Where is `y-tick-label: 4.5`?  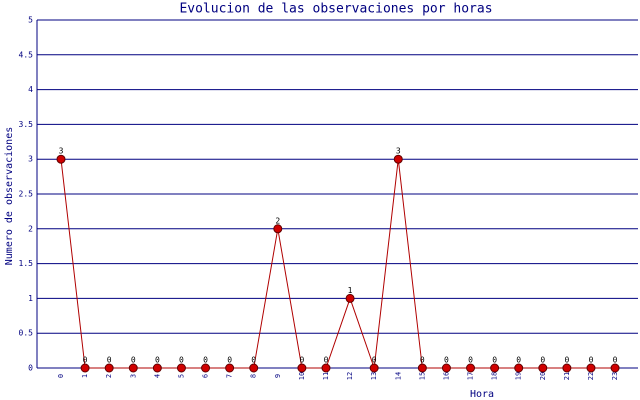
y-tick-label: 4.5 is located at coordinates (26, 54).